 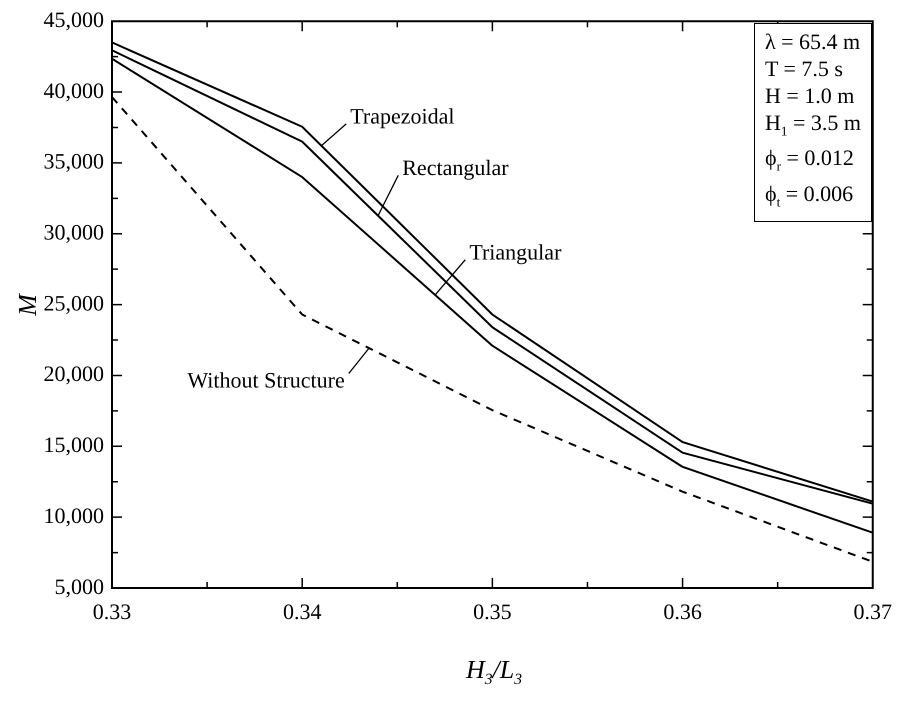 I want to click on annotation: ϕ$_{t}$ = 0.006, so click(x=809, y=196).